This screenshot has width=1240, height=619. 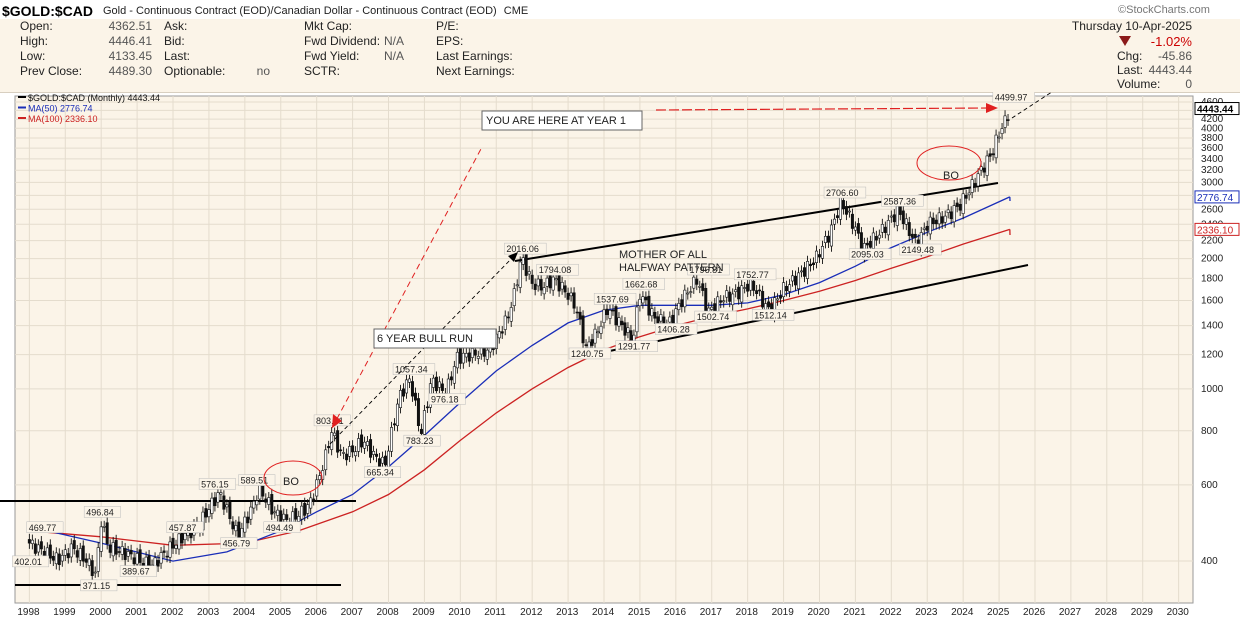 I want to click on x-tick-label: 2028, so click(x=1106, y=612).